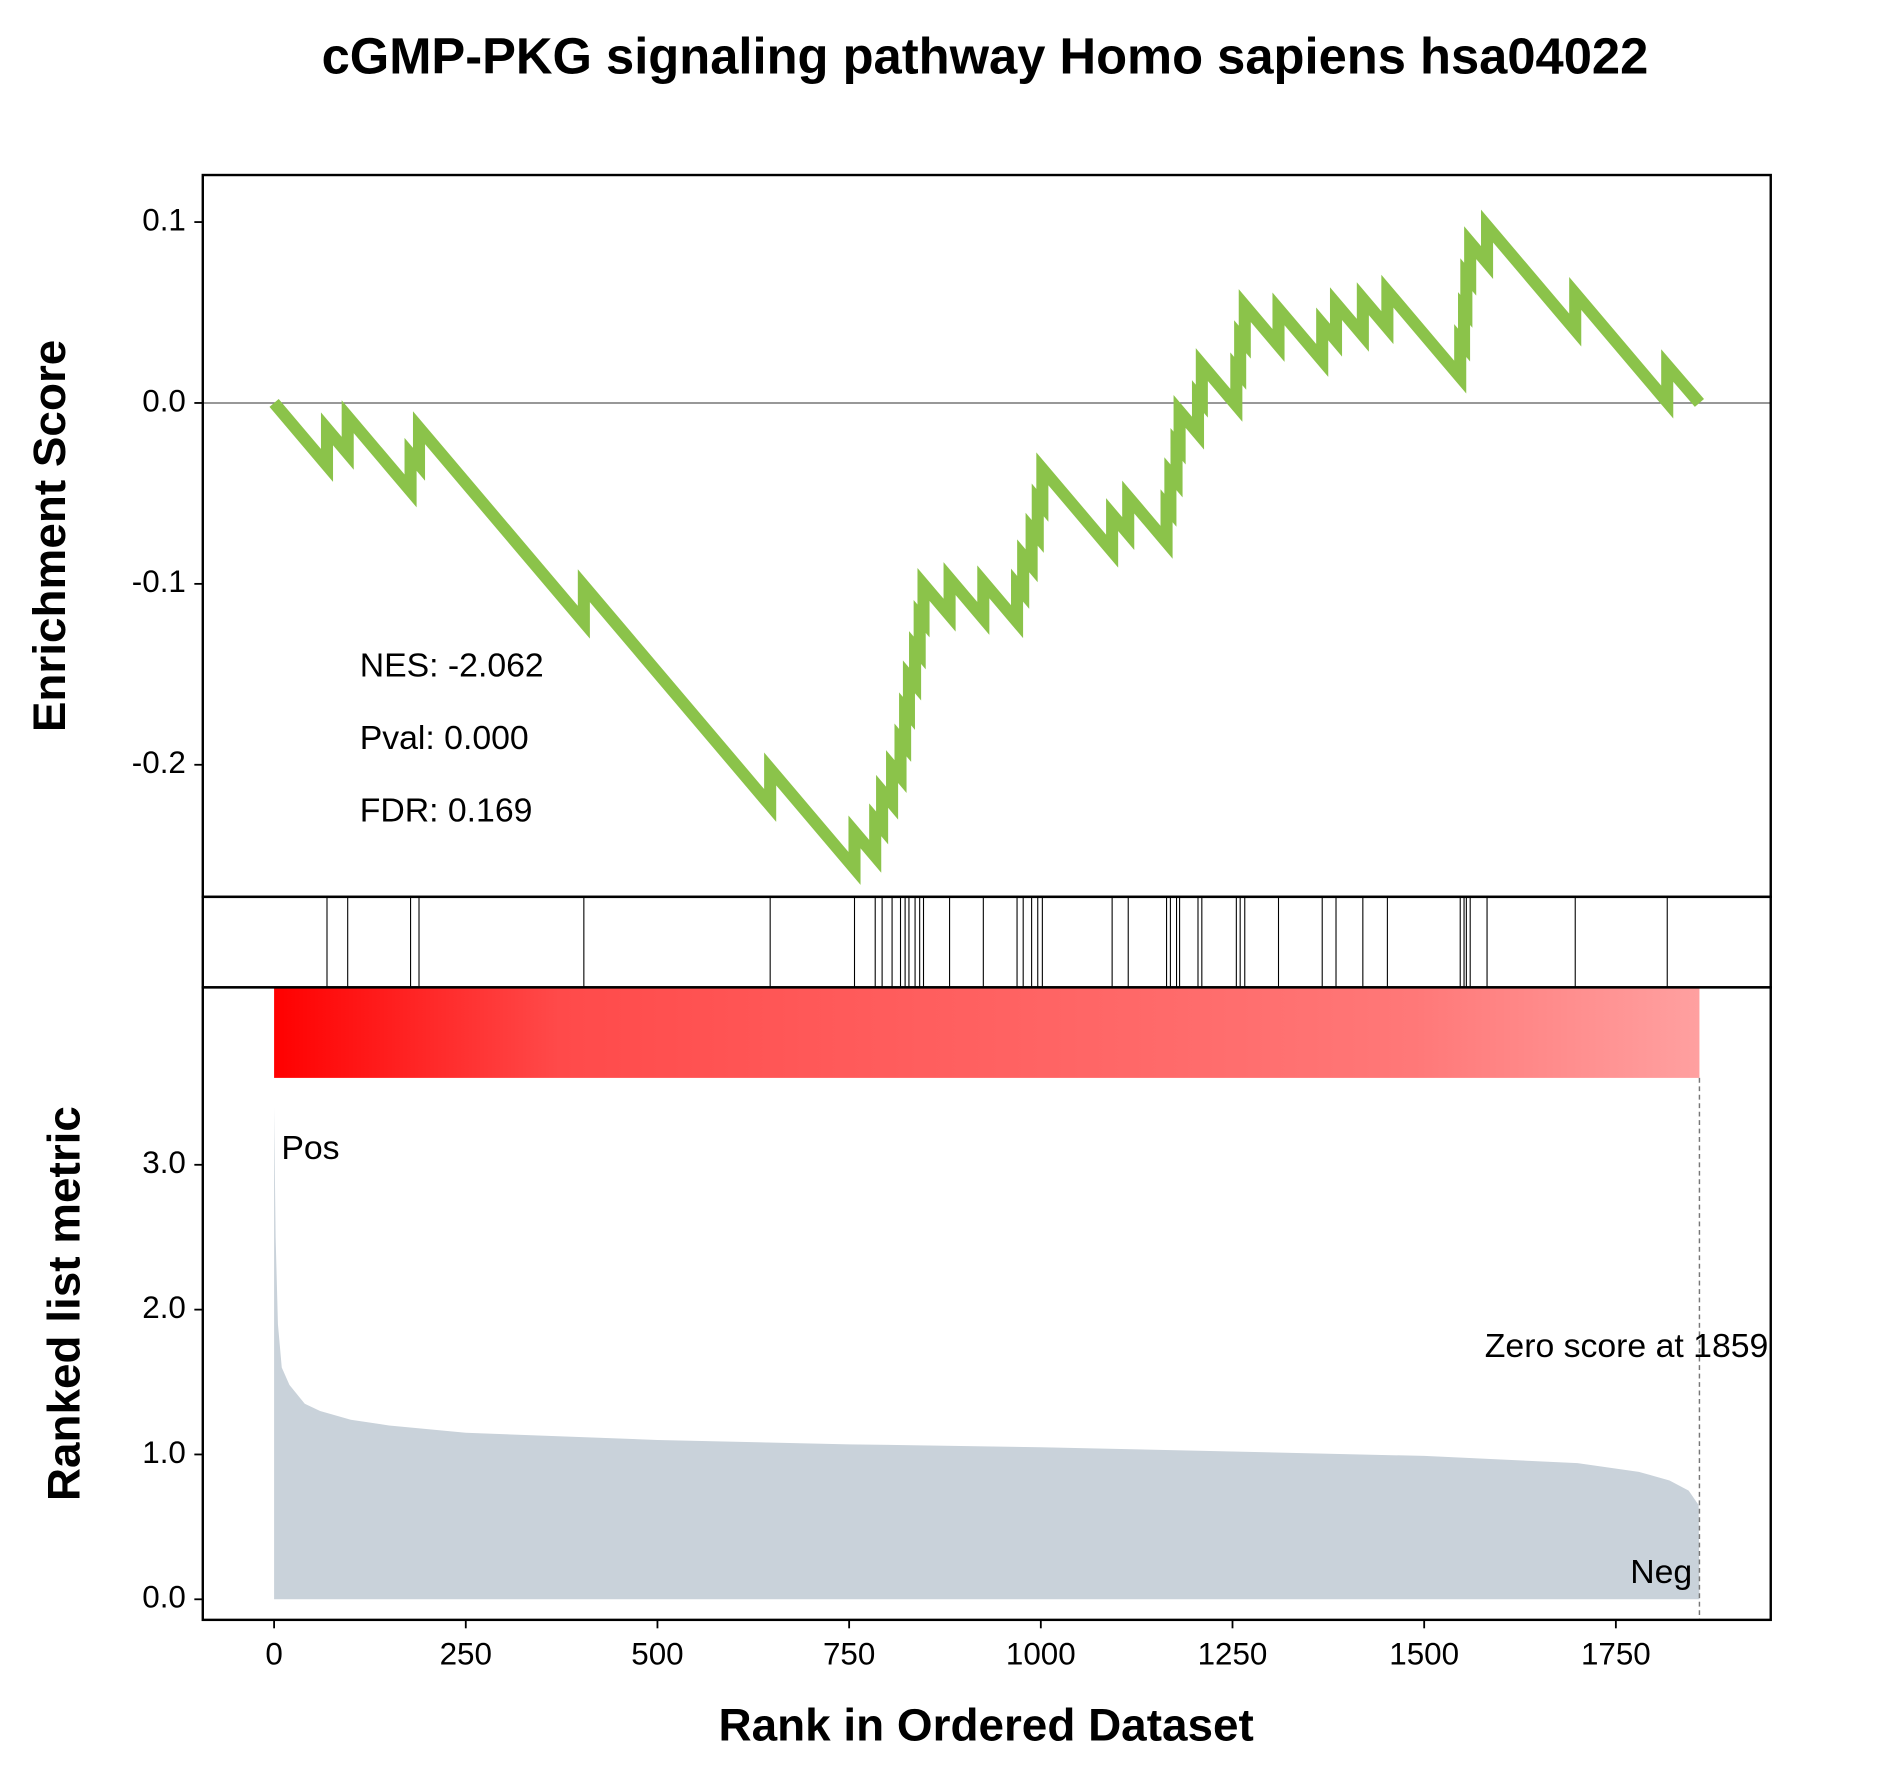 This screenshot has width=1883, height=1781. Describe the element at coordinates (986, 942) in the screenshot. I see `axes-frame` at that location.